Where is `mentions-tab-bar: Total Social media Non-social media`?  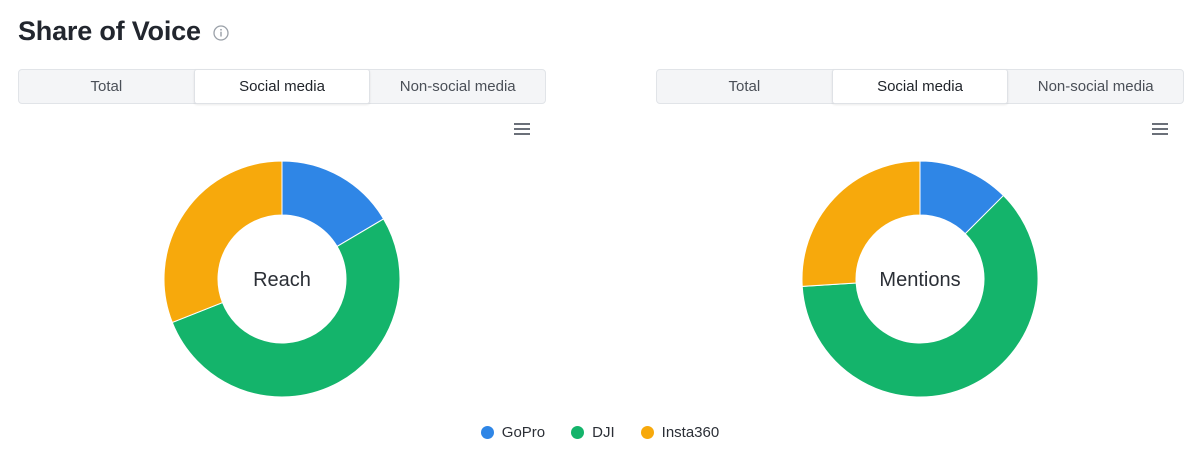 mentions-tab-bar: Total Social media Non-social media is located at coordinates (920, 86).